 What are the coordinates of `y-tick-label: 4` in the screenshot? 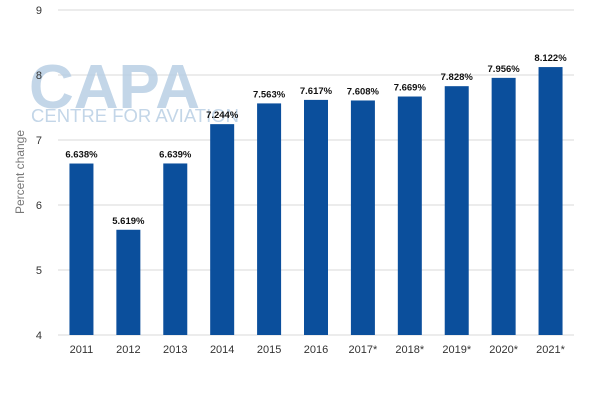 It's located at (39, 336).